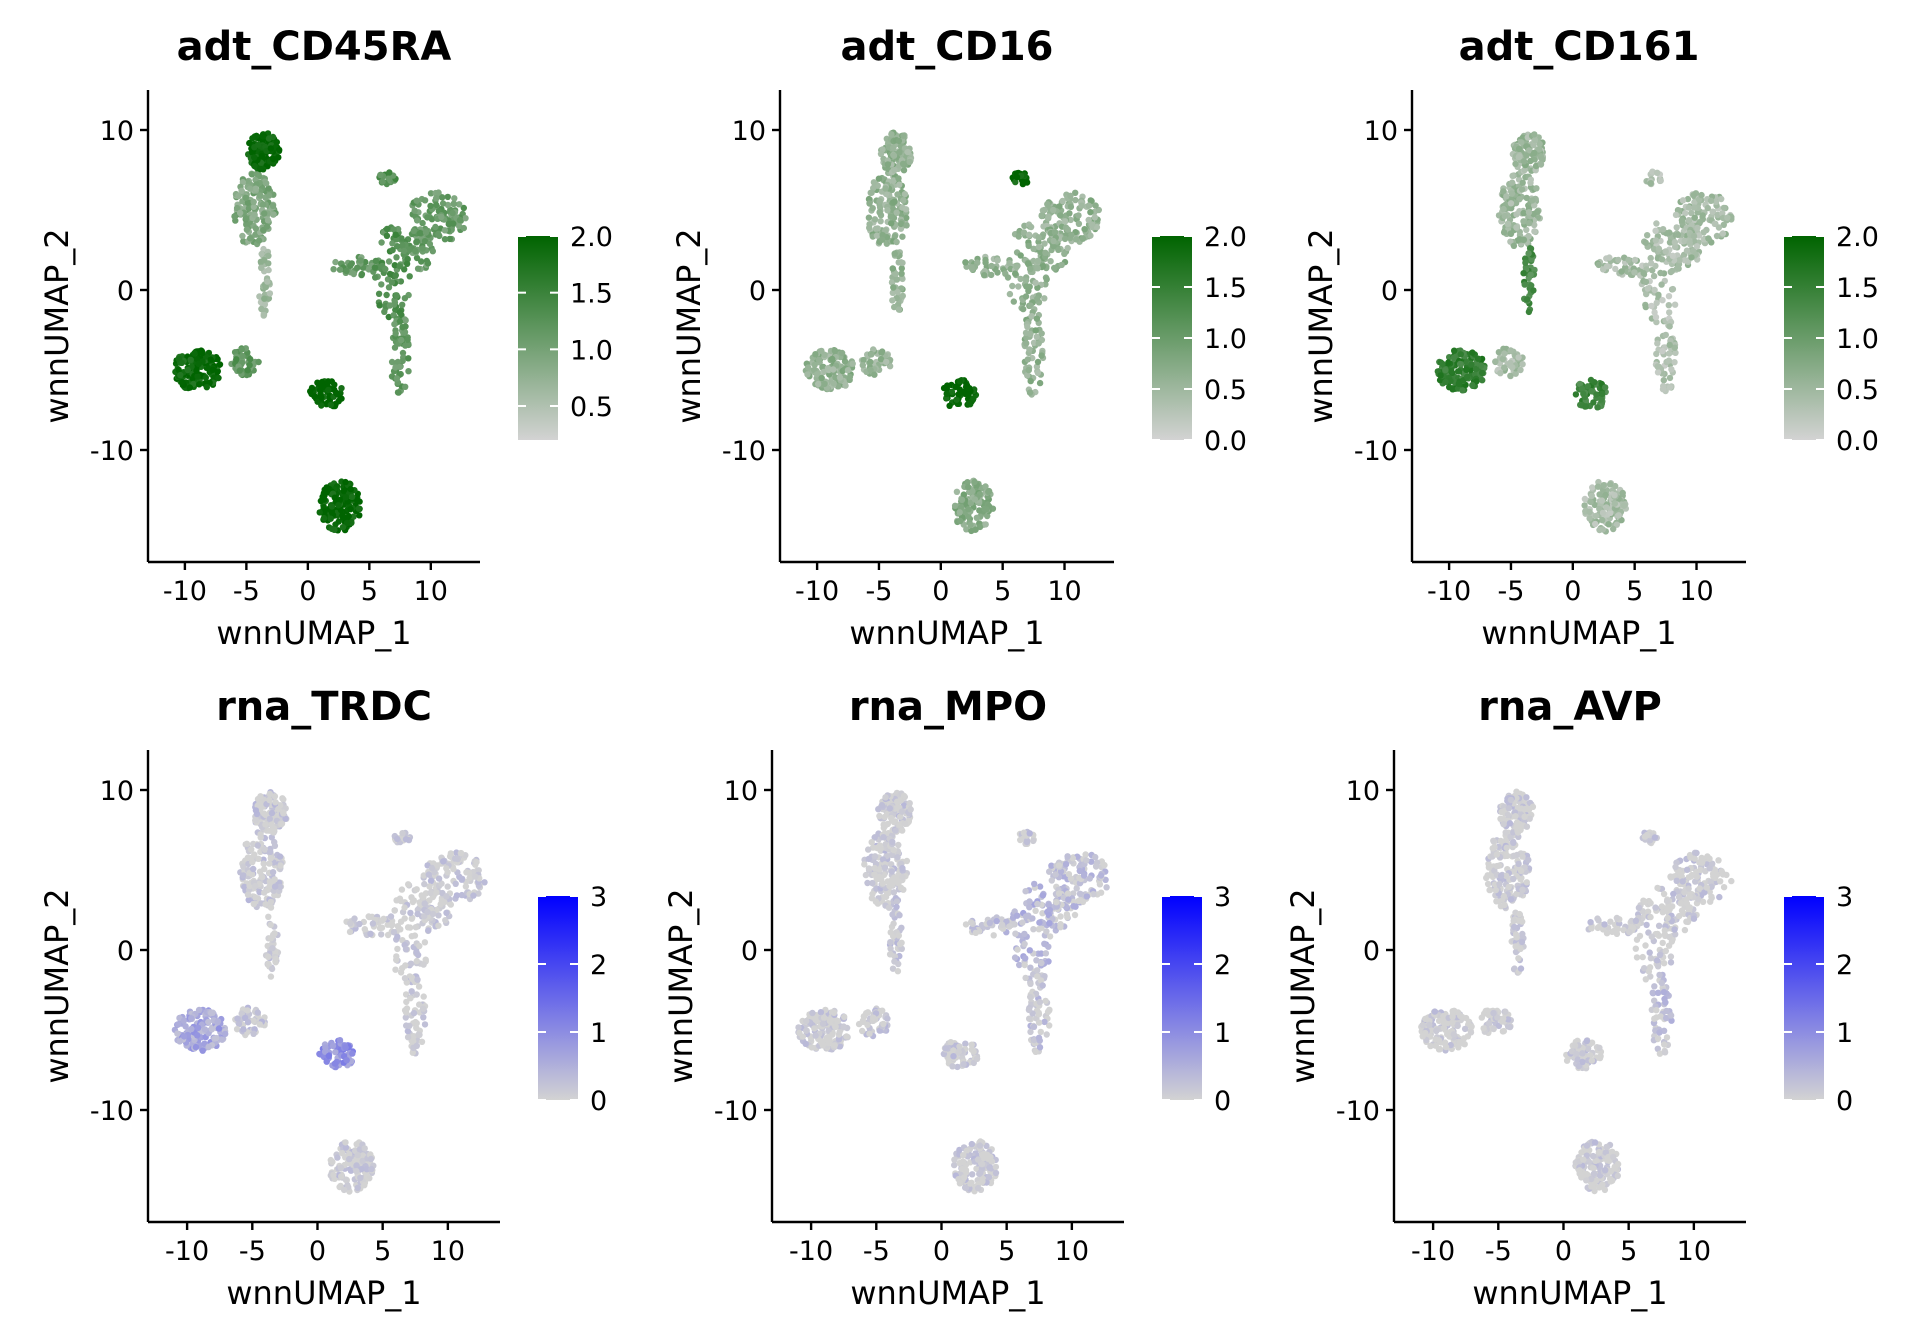 The height and width of the screenshot is (1344, 1920). What do you see at coordinates (591, 407) in the screenshot?
I see `legend-tick-label: 0.5` at bounding box center [591, 407].